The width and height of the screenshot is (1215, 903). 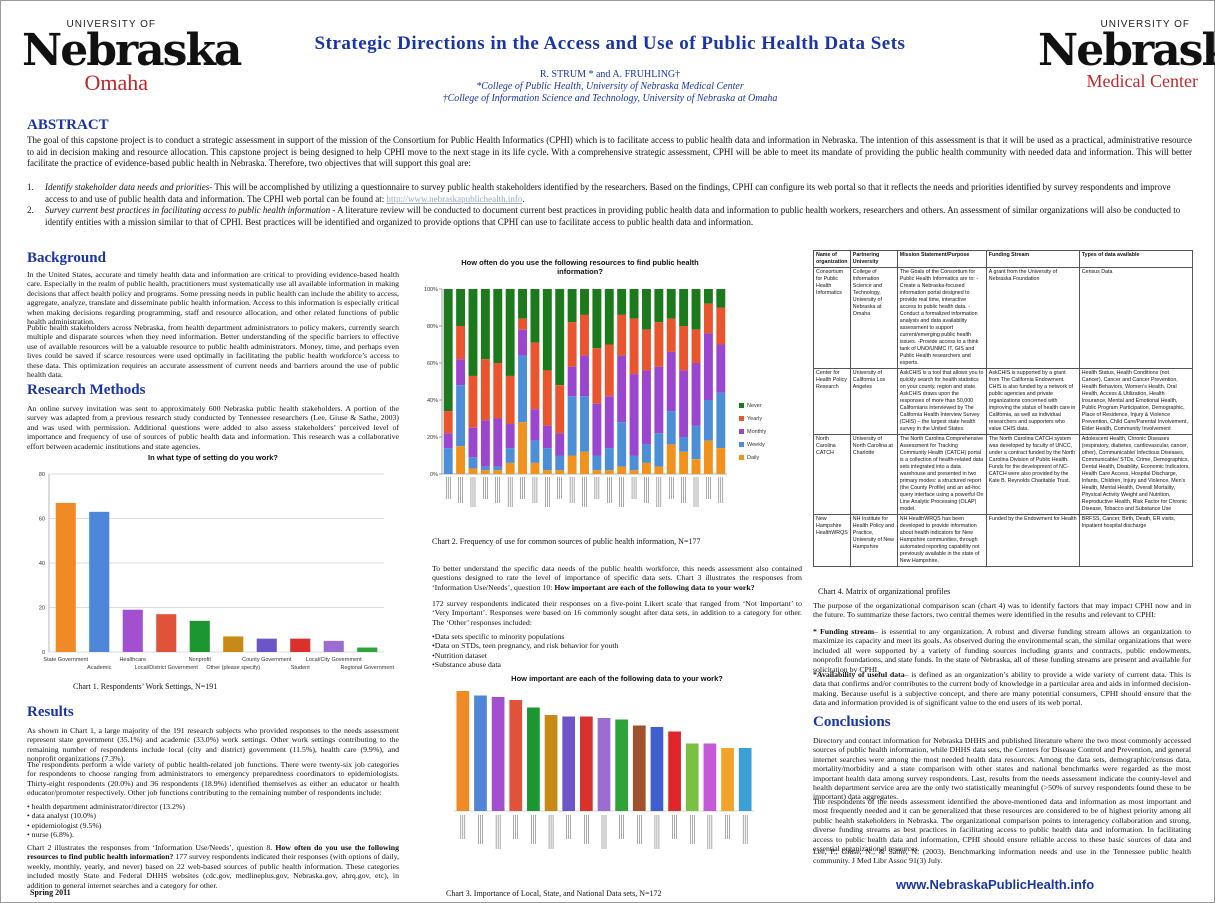 I want to click on conclusions-heading: Conclusions, so click(x=852, y=722).